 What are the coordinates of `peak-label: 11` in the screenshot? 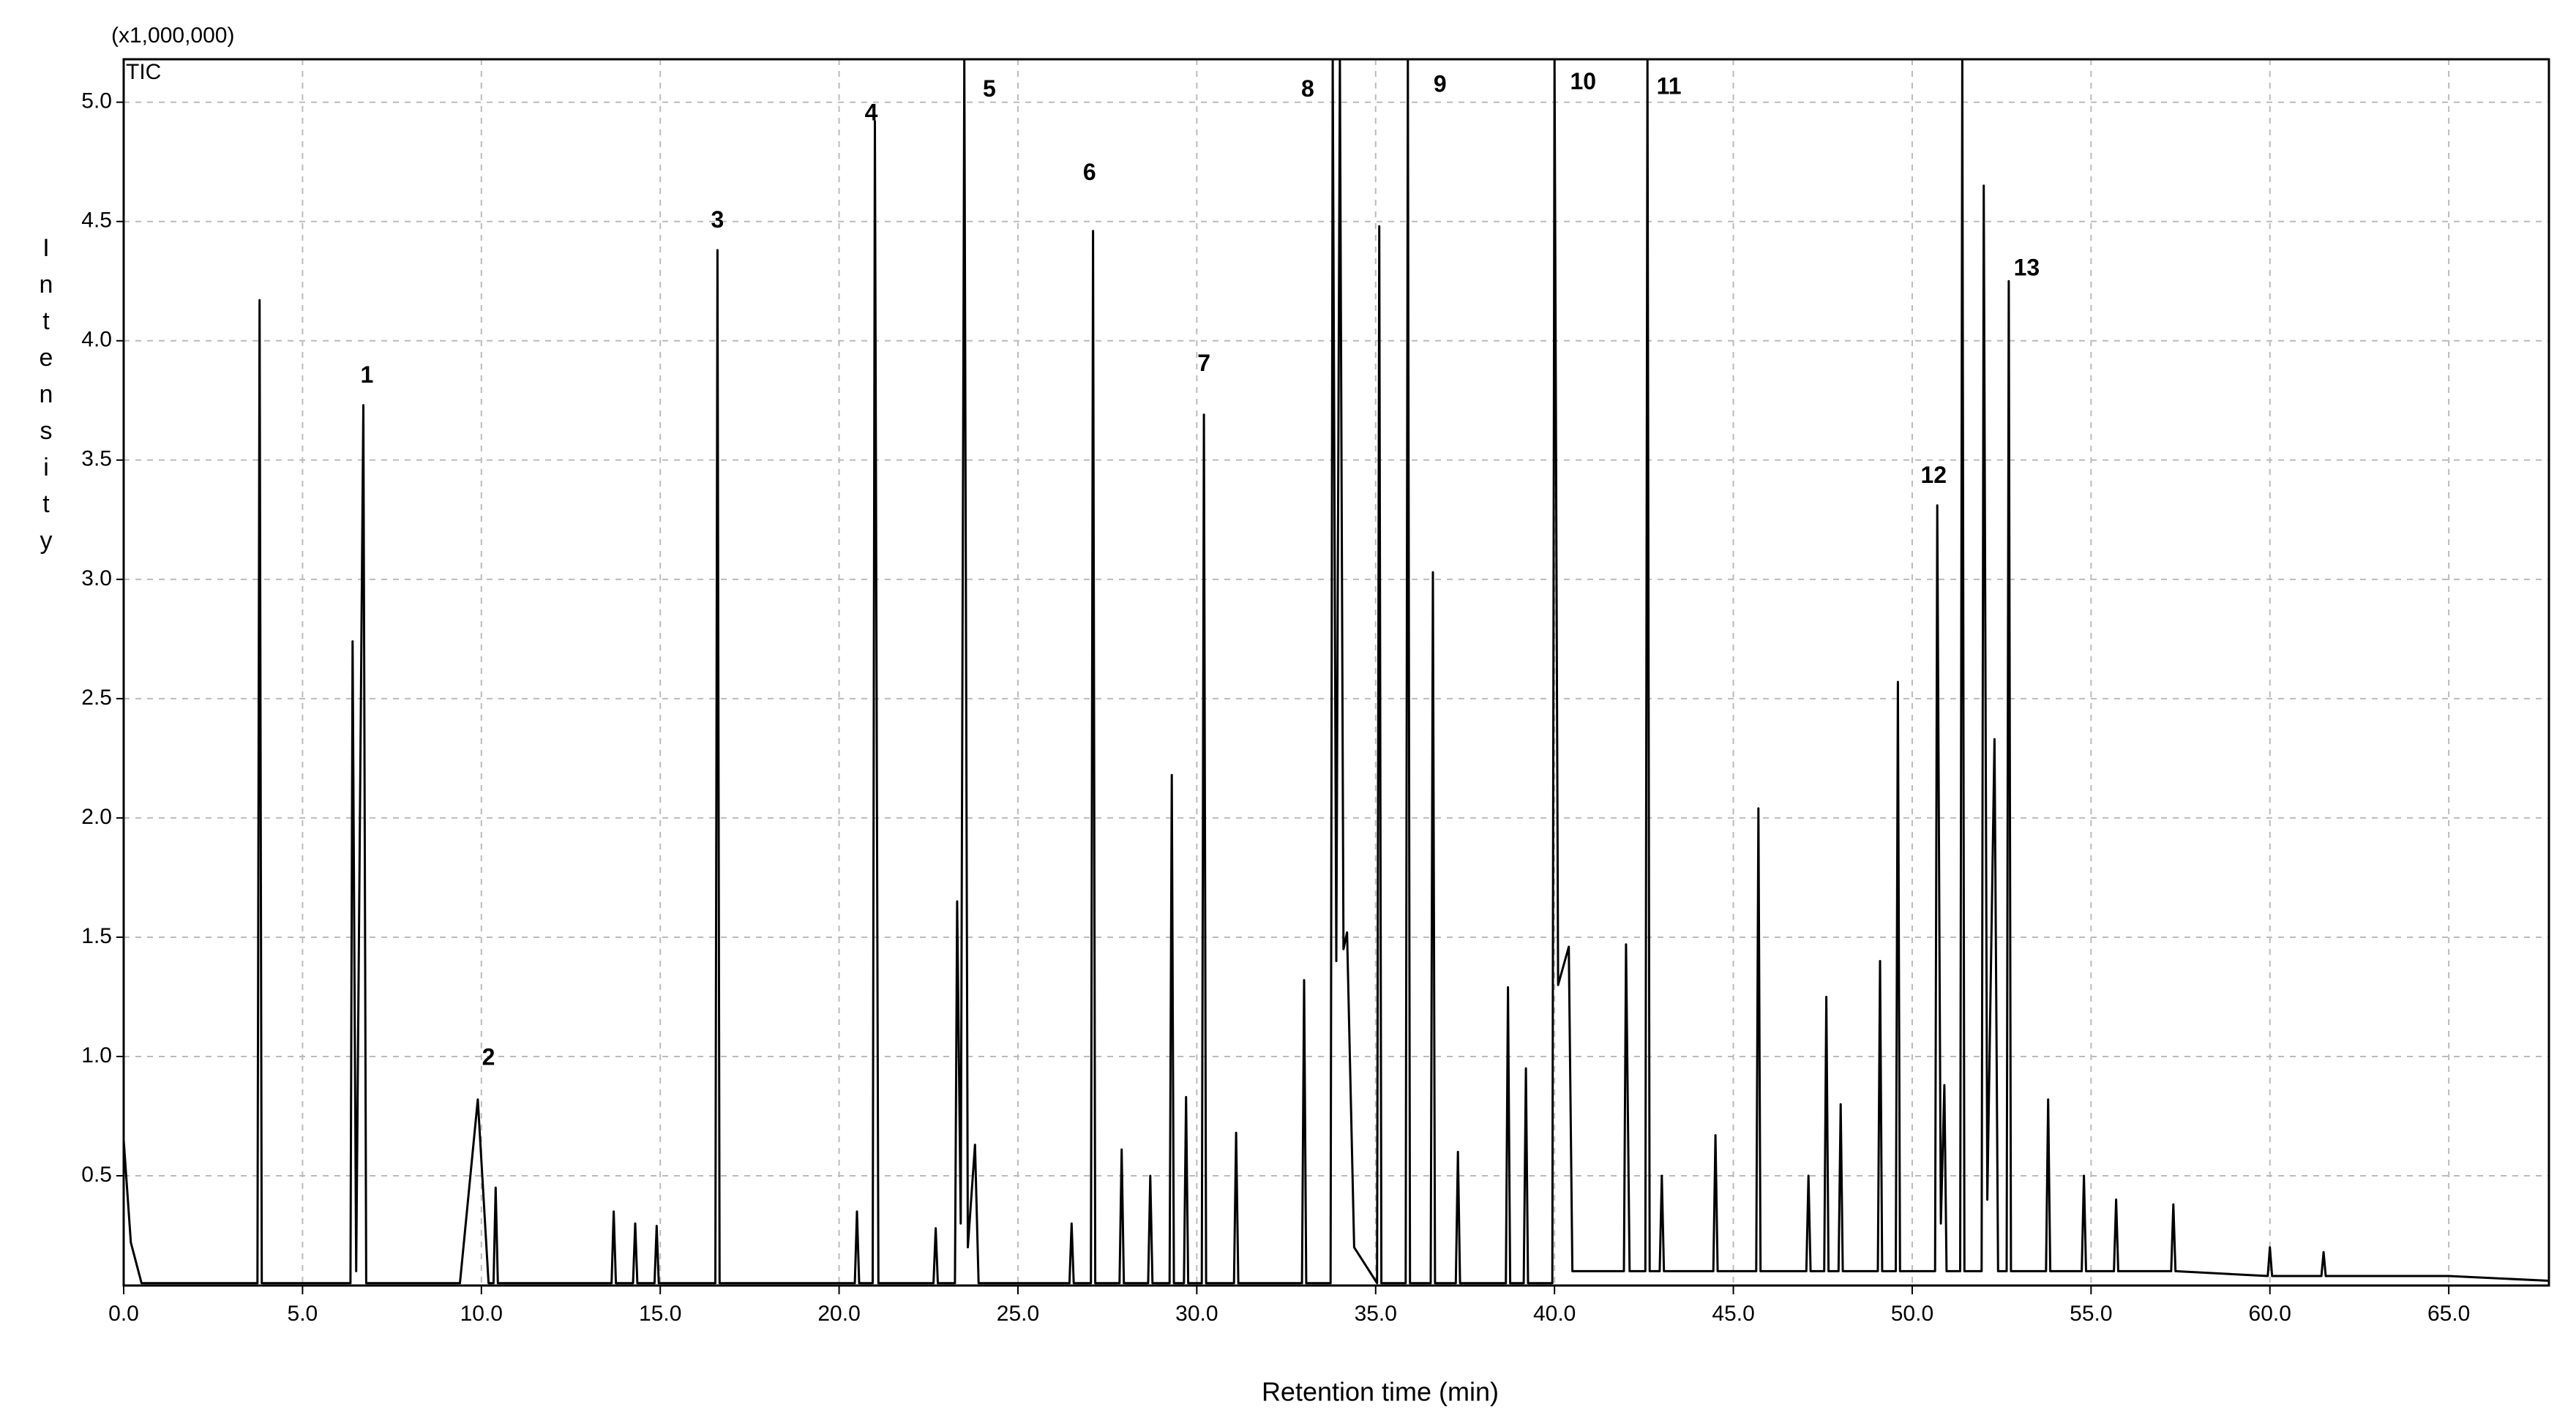 It's located at (1669, 86).